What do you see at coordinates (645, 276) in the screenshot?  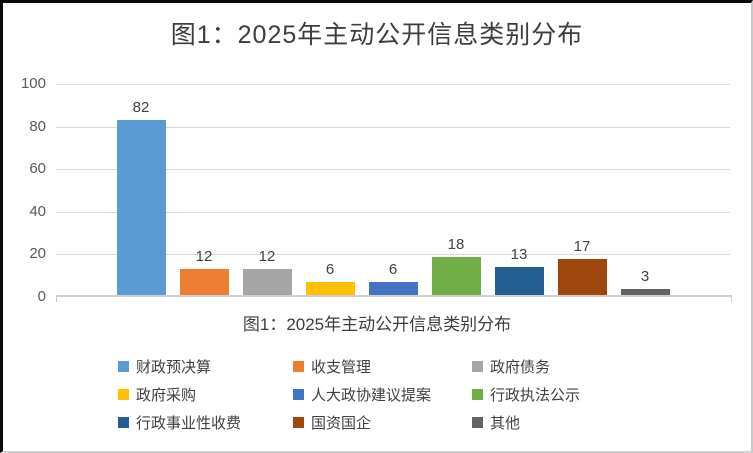 I see `bar-value-label: 3` at bounding box center [645, 276].